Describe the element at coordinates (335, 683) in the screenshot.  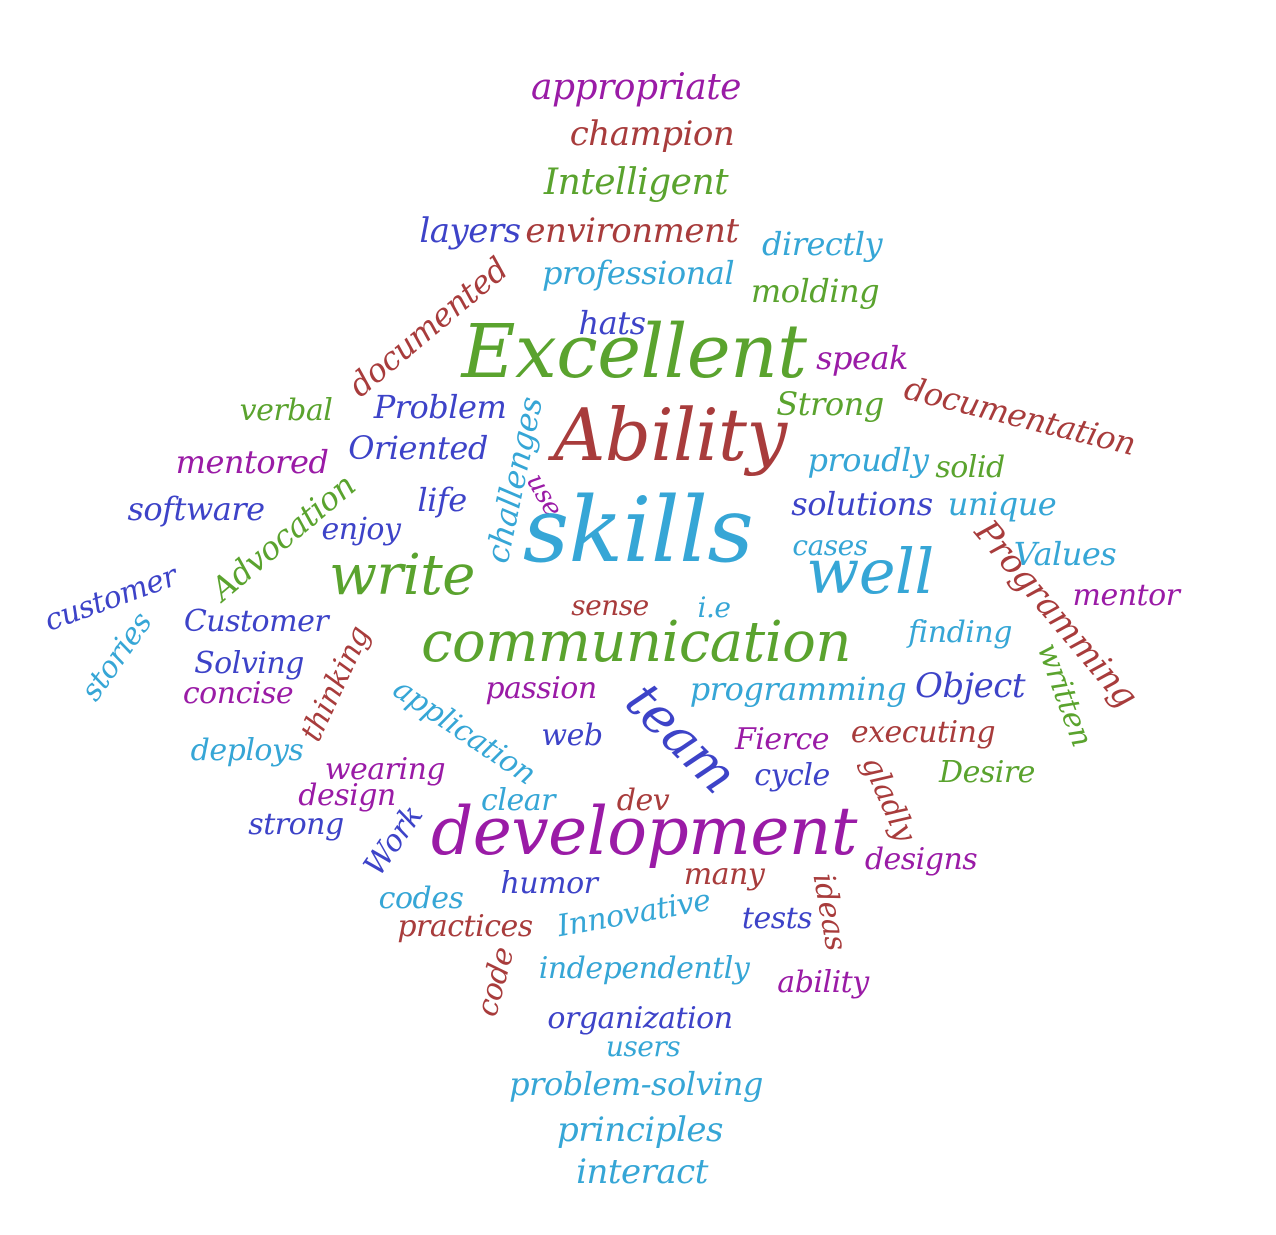
I see `word-thinking: thinking` at that location.